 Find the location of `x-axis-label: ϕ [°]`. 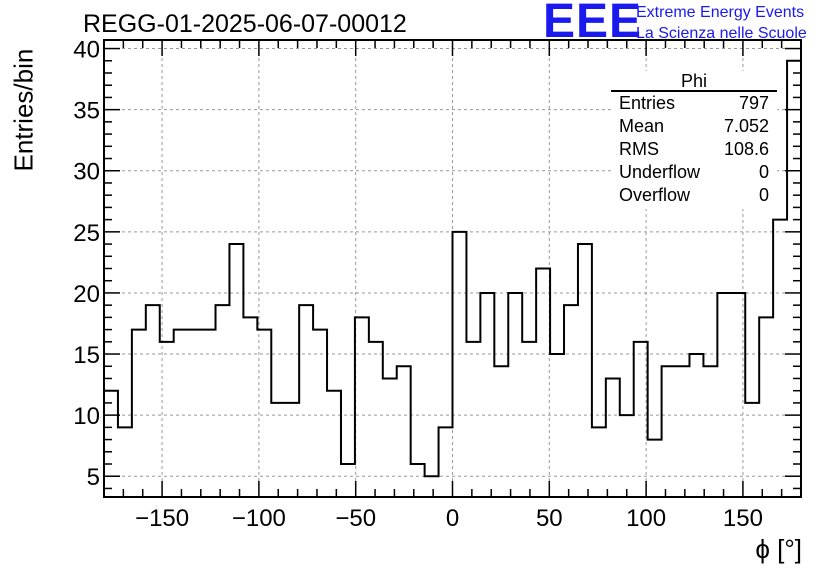

x-axis-label: ϕ [°] is located at coordinates (778, 549).